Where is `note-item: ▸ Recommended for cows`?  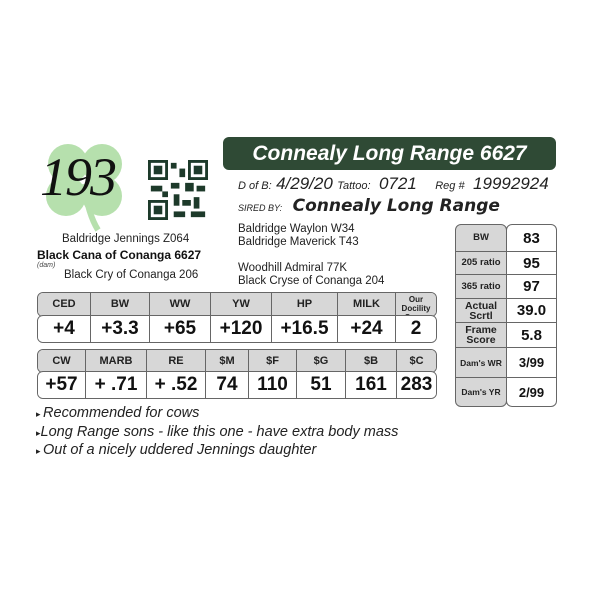
note-item: ▸ Recommended for cows is located at coordinates (117, 413).